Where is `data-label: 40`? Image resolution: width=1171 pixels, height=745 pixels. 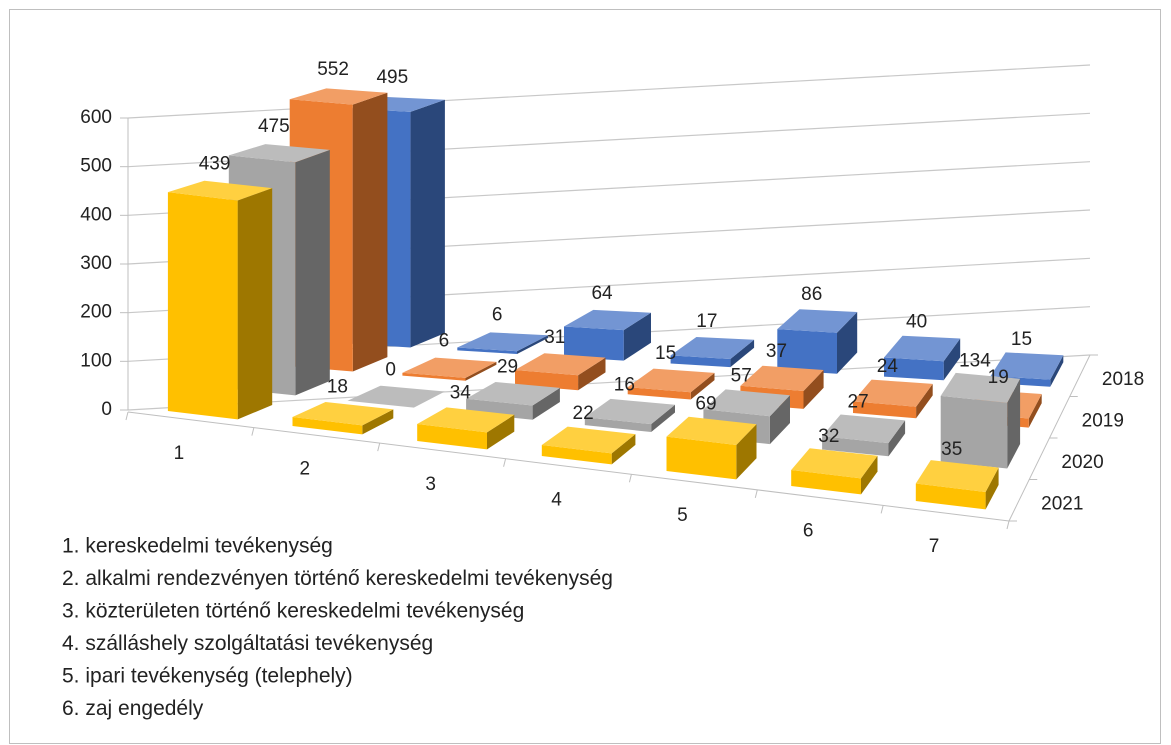 data-label: 40 is located at coordinates (916, 321).